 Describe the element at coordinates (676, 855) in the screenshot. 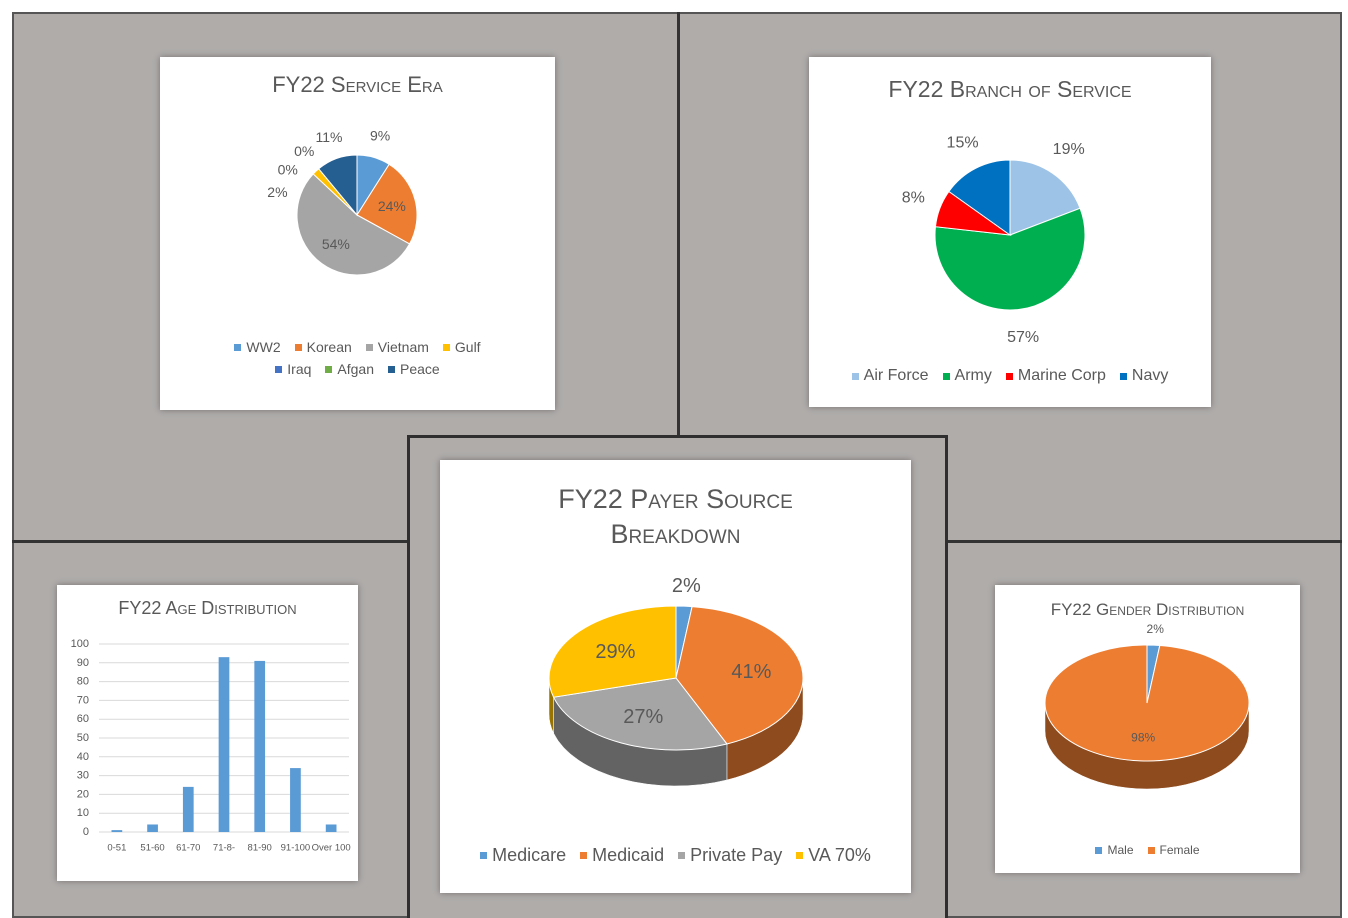

I see `legend: Medicare Medicaid Private Pay VA 70%` at that location.